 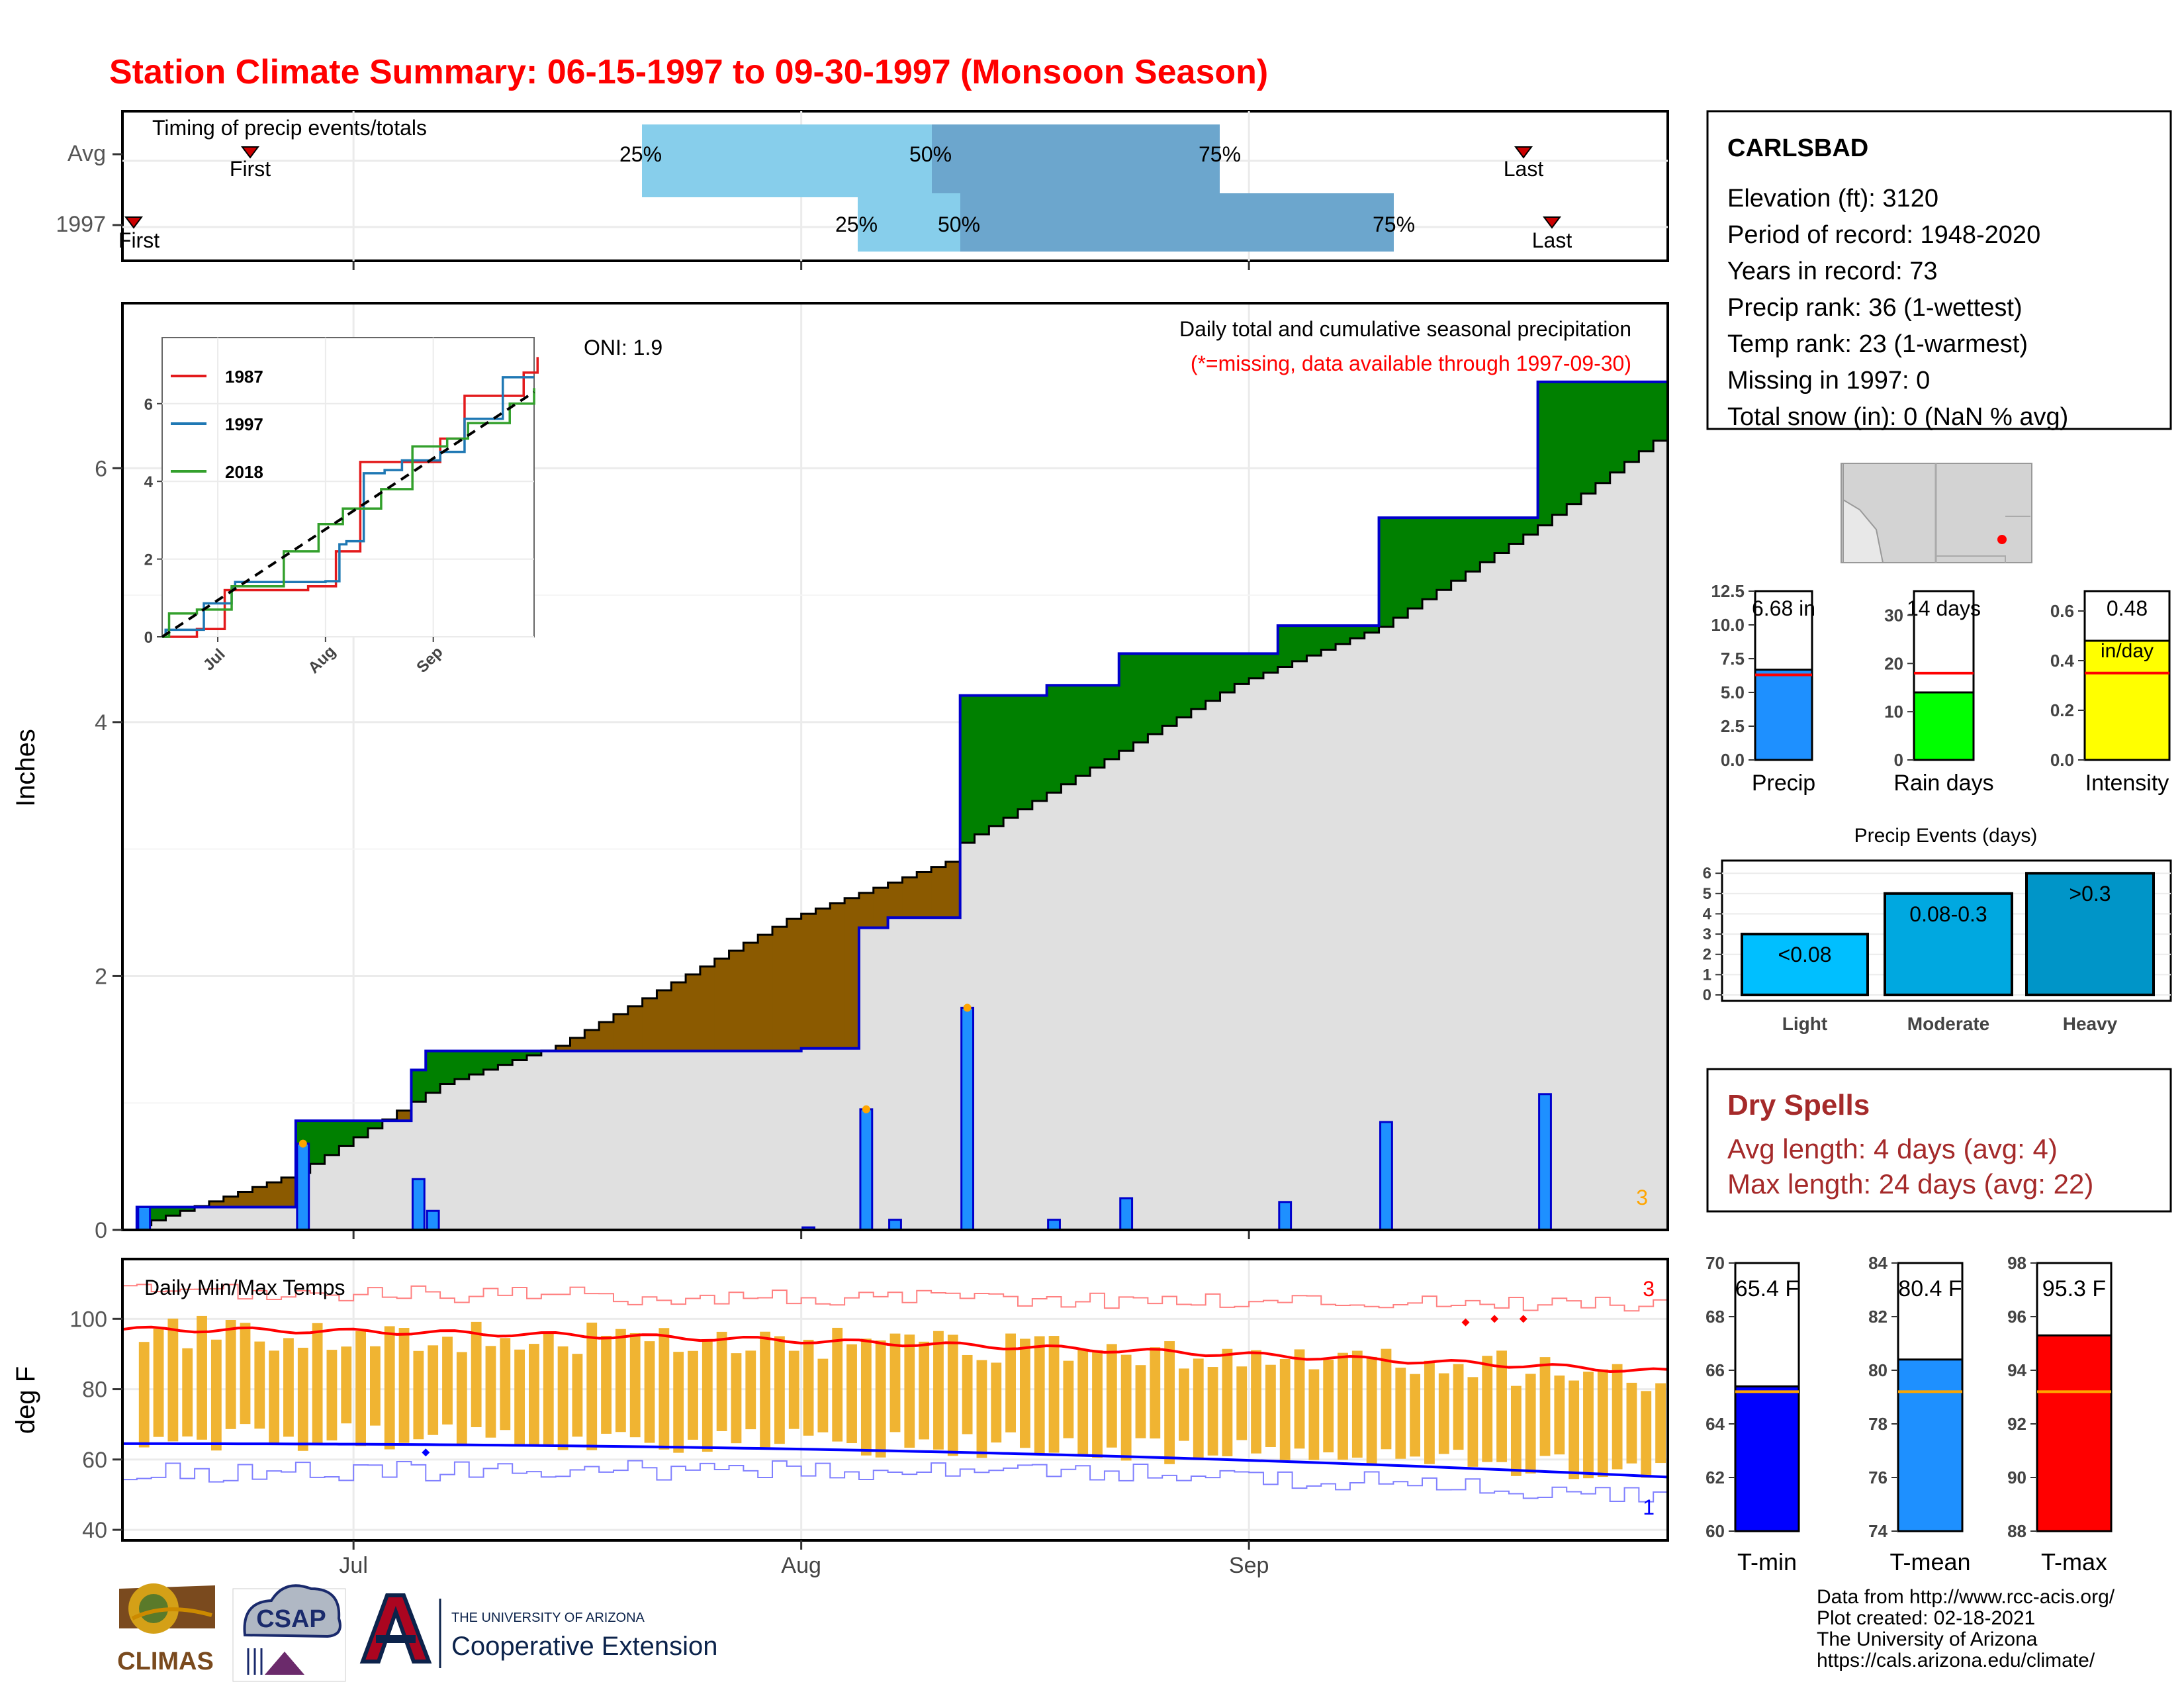 I want to click on precip-count-label: 3, so click(x=1642, y=1197).